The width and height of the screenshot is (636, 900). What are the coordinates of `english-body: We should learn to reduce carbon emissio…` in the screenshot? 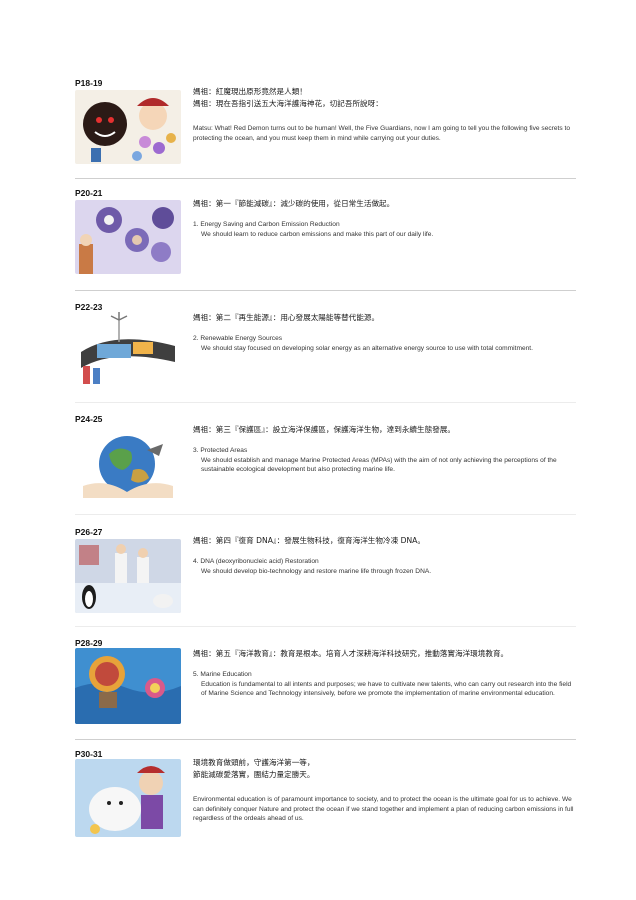 It's located at (317, 234).